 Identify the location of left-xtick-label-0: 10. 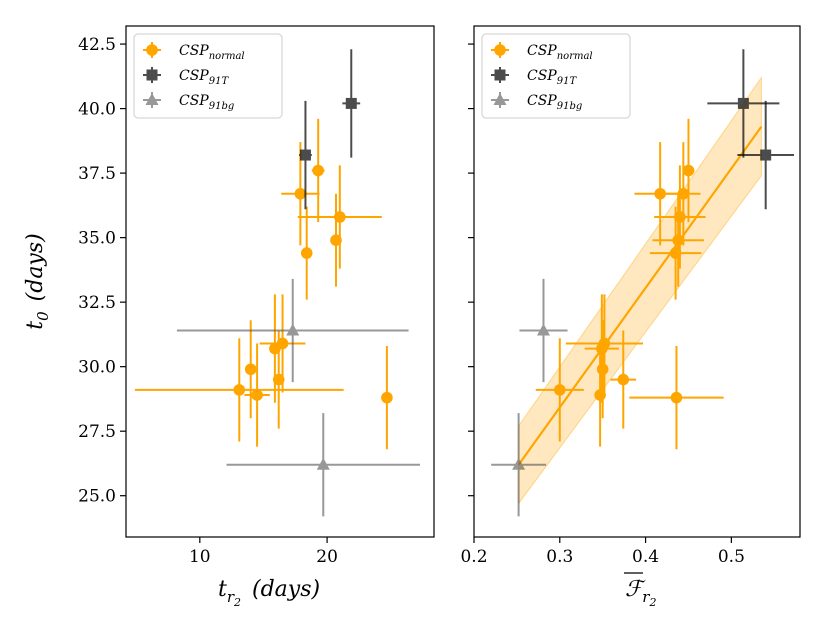
(200, 557).